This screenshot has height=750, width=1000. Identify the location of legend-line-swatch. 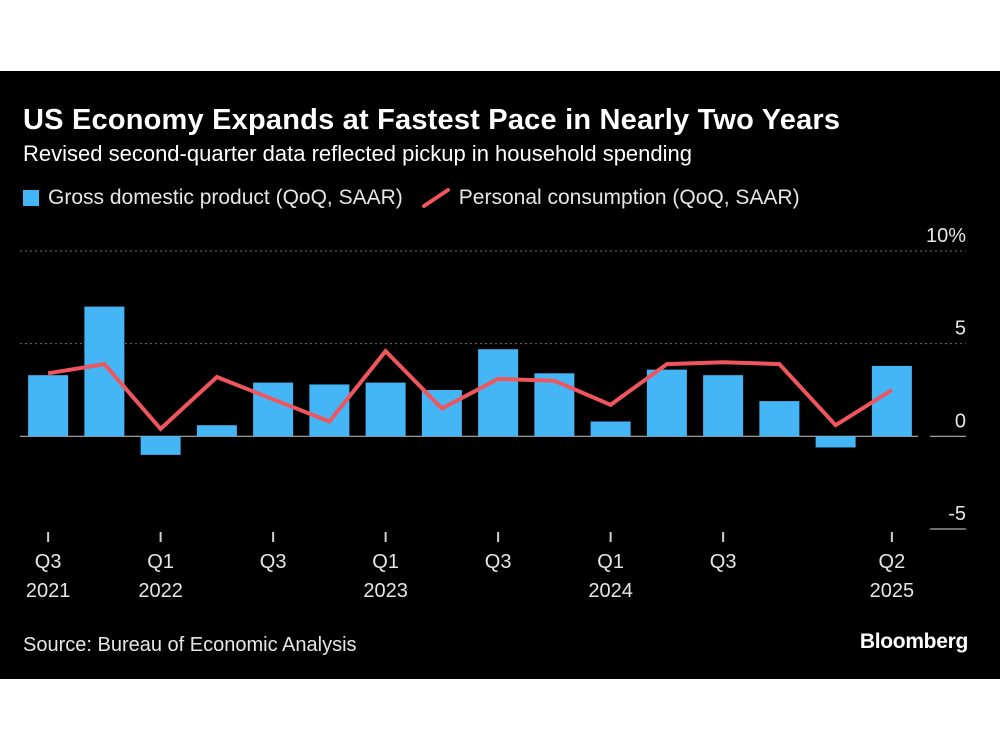
(435, 198).